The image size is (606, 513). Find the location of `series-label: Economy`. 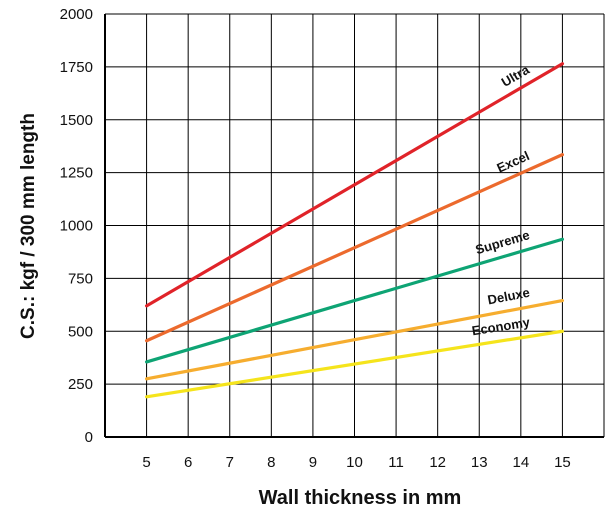

series-label: Economy is located at coordinates (501, 326).